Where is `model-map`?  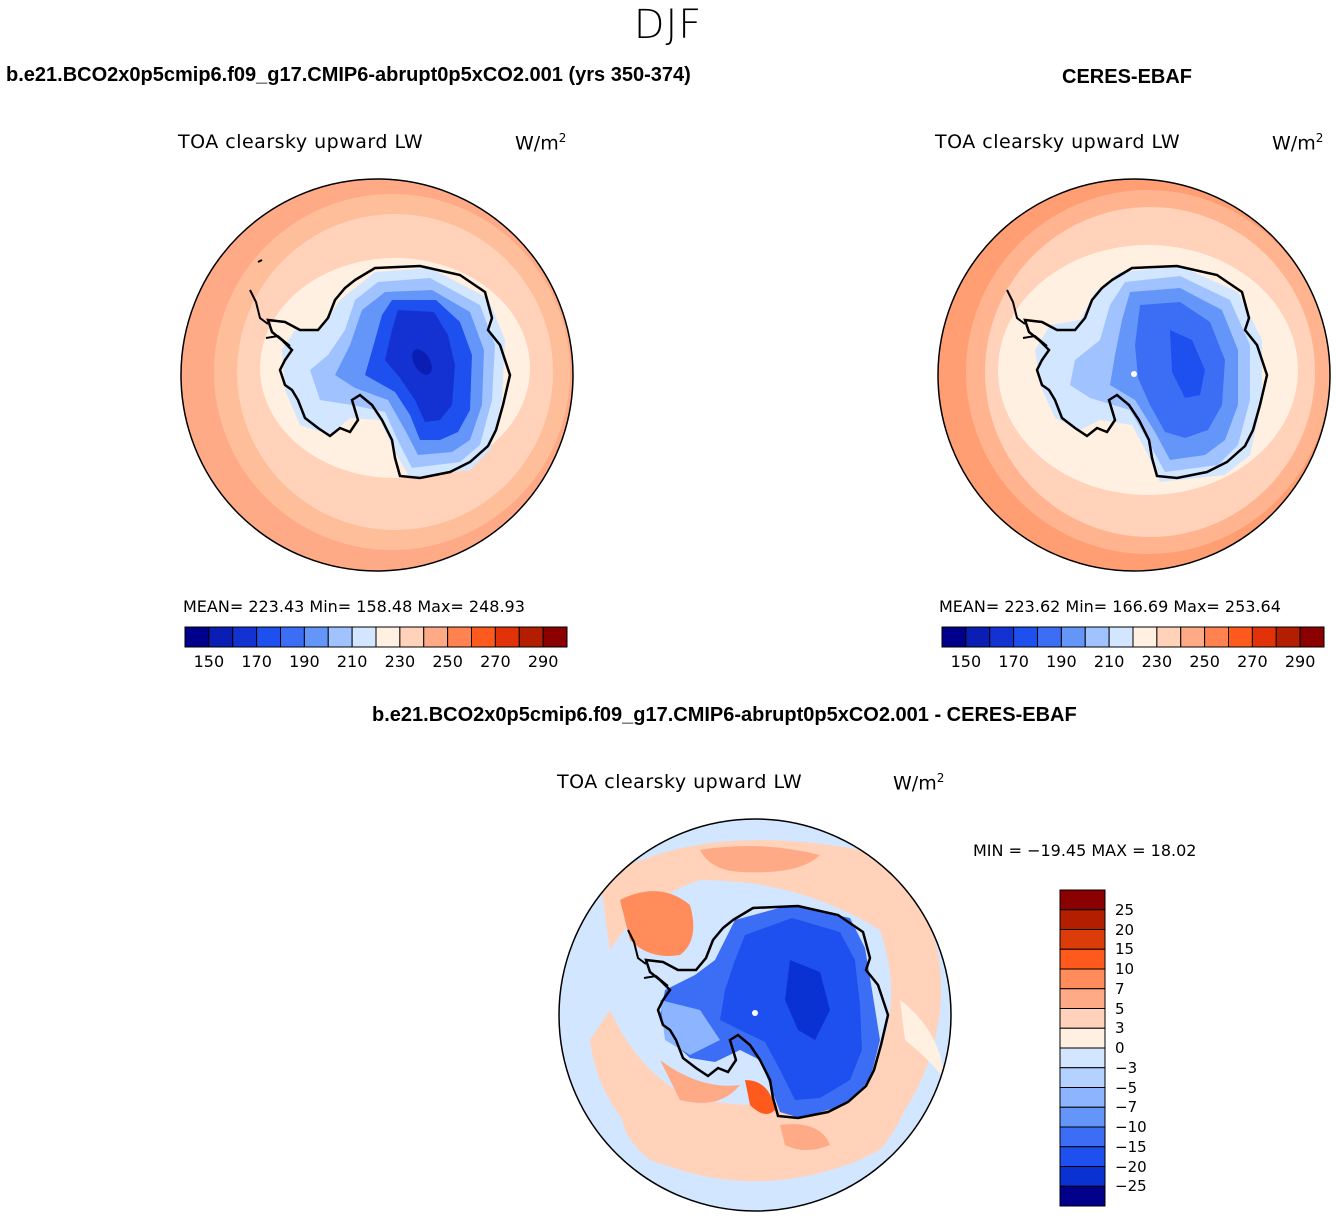
model-map is located at coordinates (377, 375).